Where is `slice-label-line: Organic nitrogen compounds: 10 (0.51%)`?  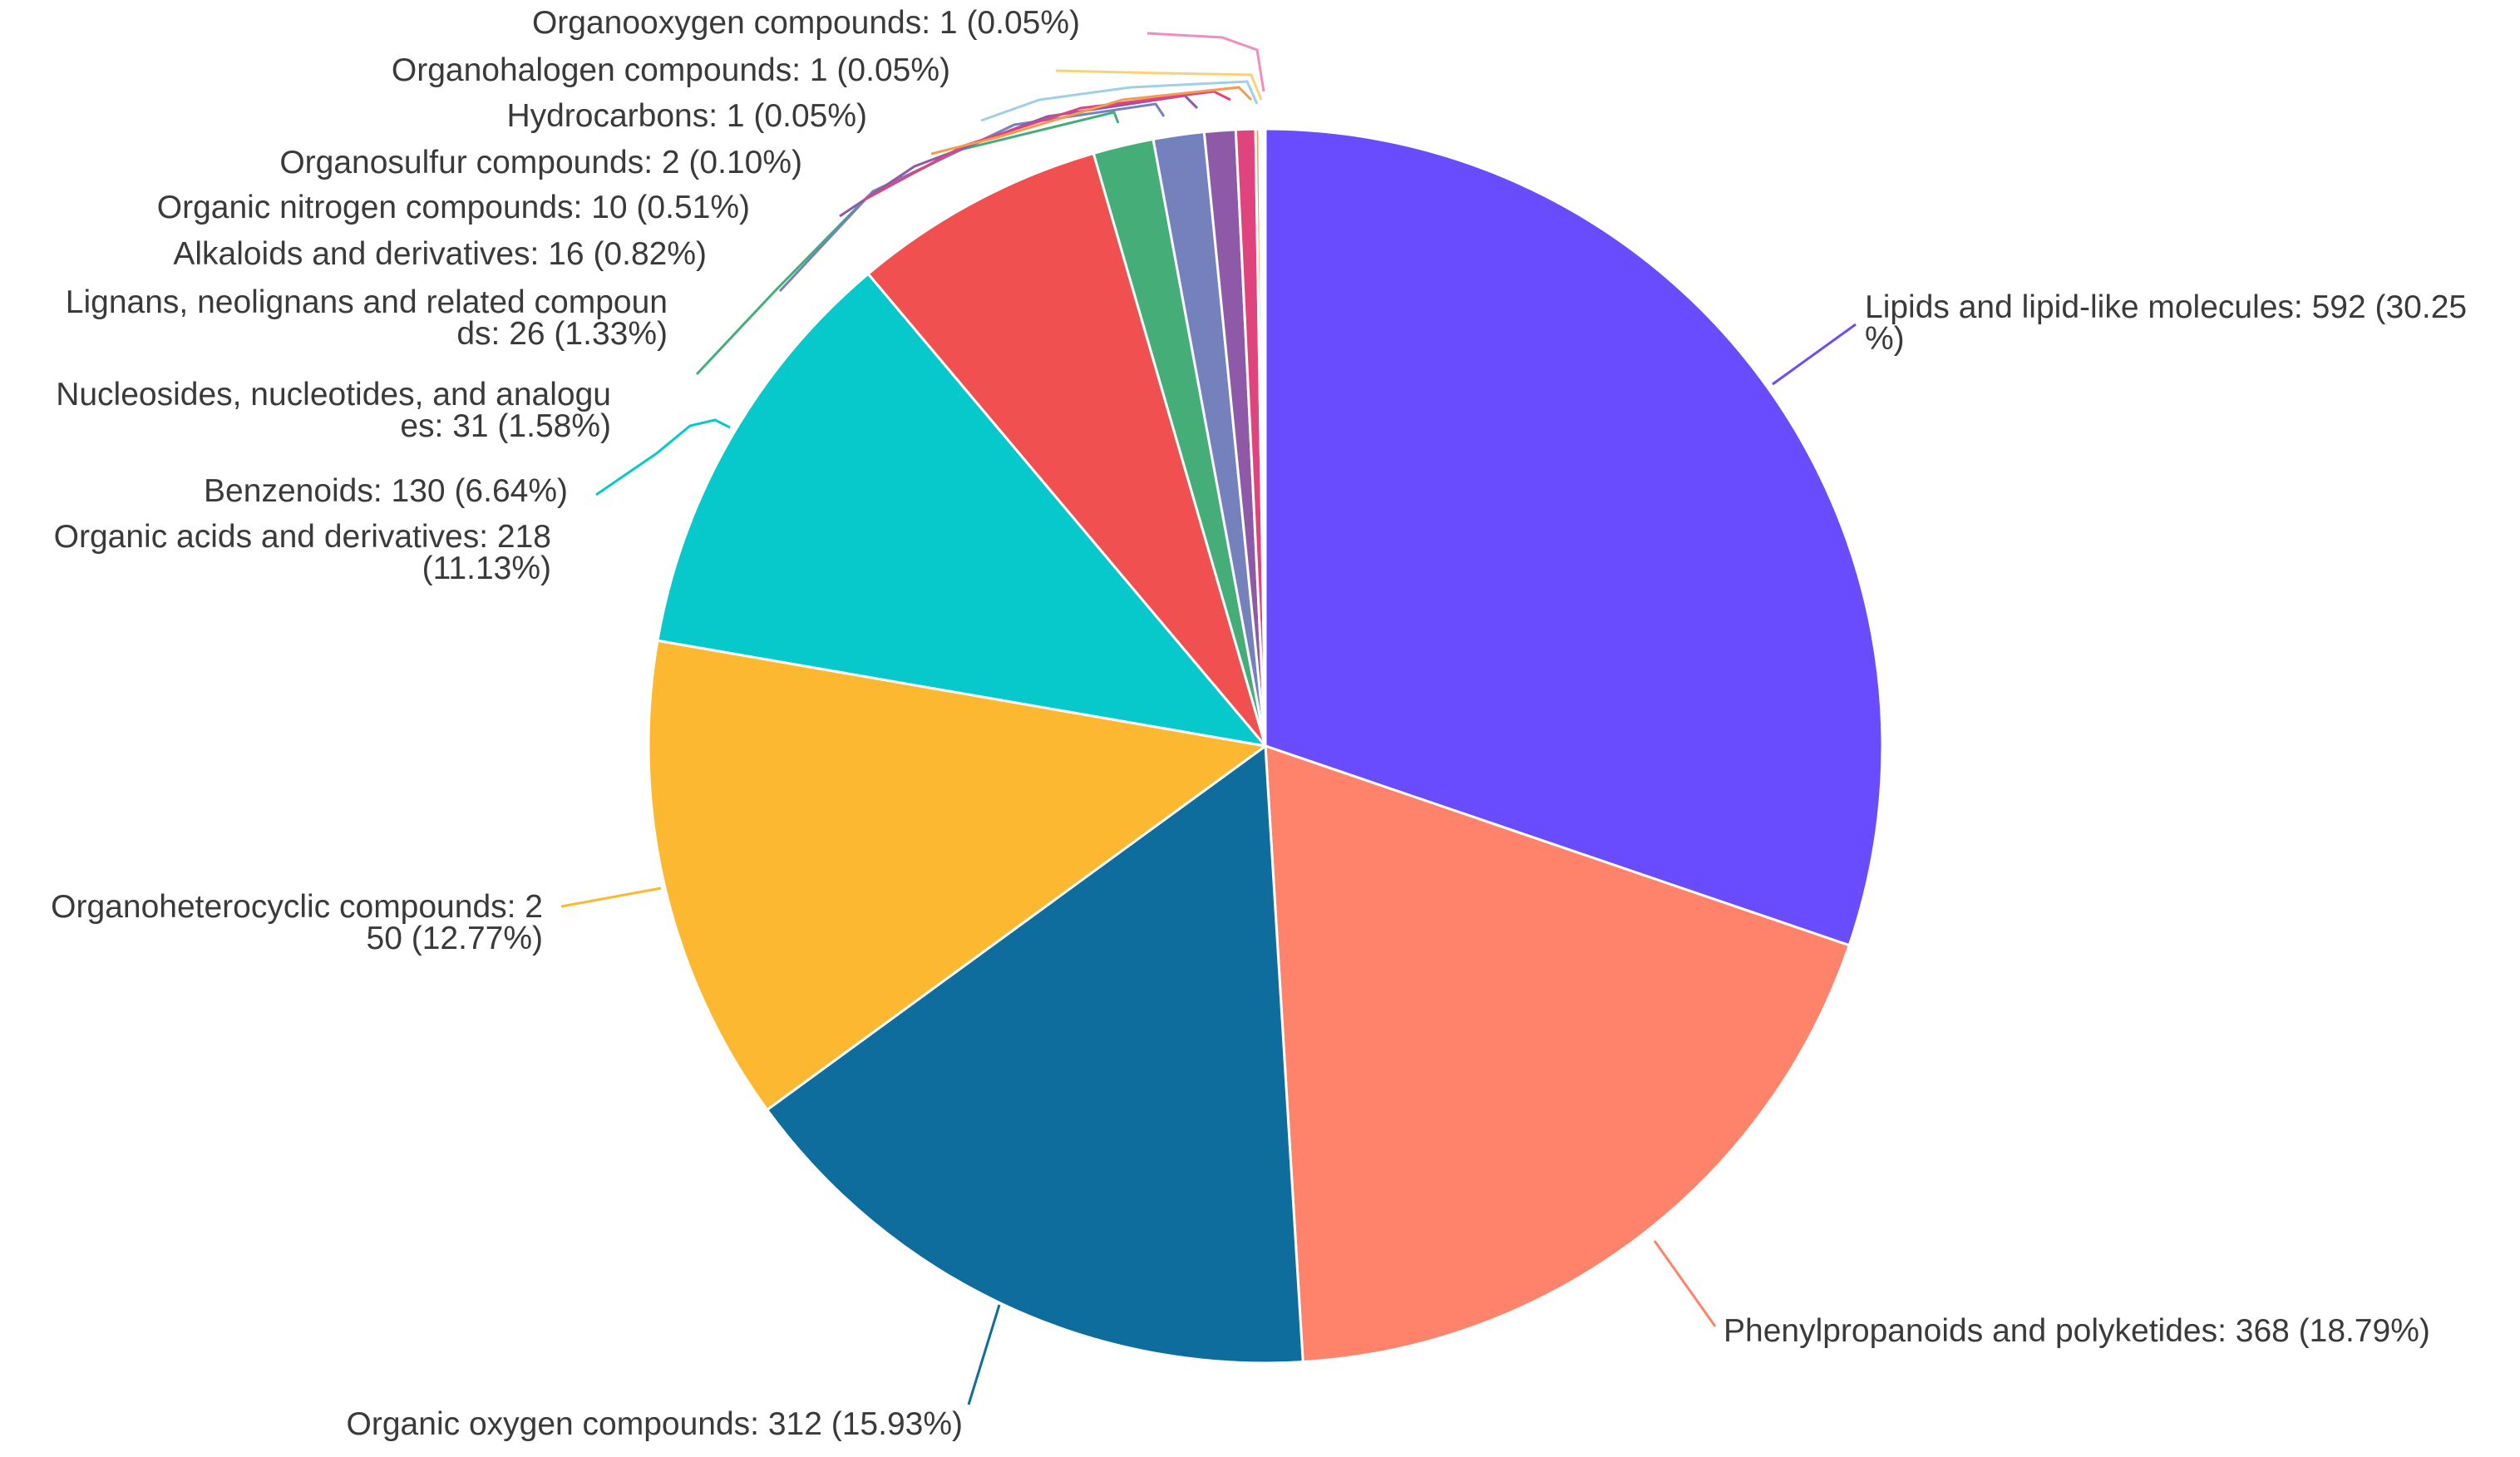 slice-label-line: Organic nitrogen compounds: 10 (0.51%) is located at coordinates (454, 207).